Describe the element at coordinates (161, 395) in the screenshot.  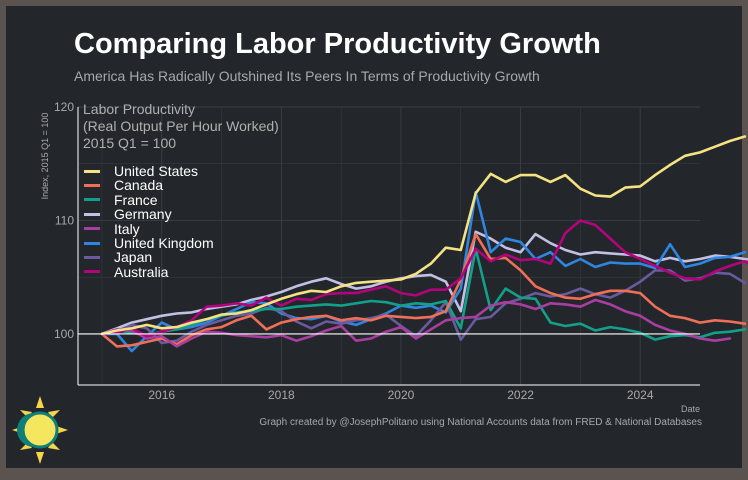
I see `x-tick-label: 2016` at that location.